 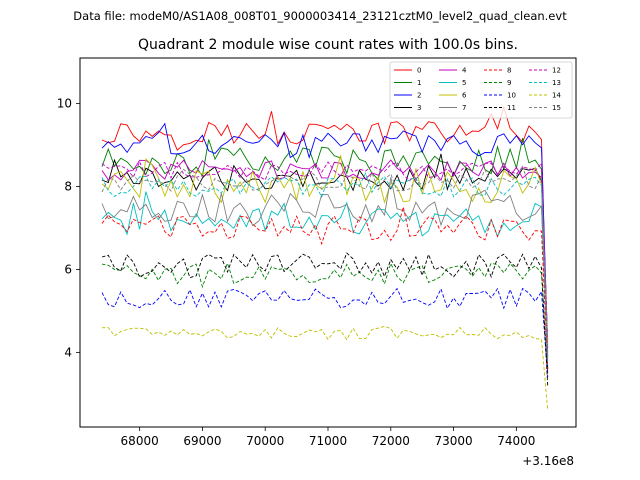 What do you see at coordinates (328, 441) in the screenshot?
I see `x-tick-label: 71000` at bounding box center [328, 441].